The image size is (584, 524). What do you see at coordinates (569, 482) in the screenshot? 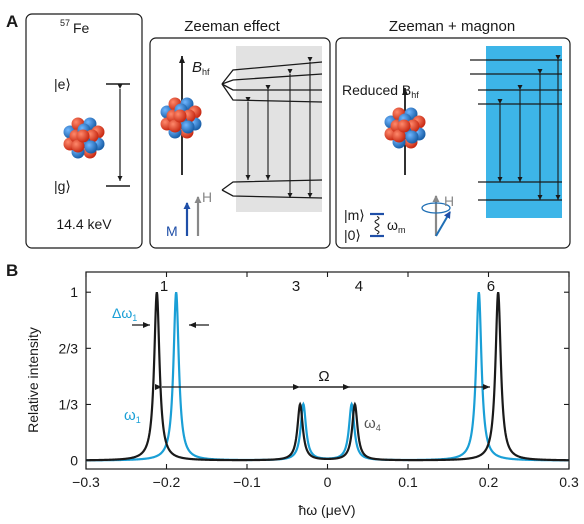
I see `x-tick-label: 0.3` at bounding box center [569, 482].